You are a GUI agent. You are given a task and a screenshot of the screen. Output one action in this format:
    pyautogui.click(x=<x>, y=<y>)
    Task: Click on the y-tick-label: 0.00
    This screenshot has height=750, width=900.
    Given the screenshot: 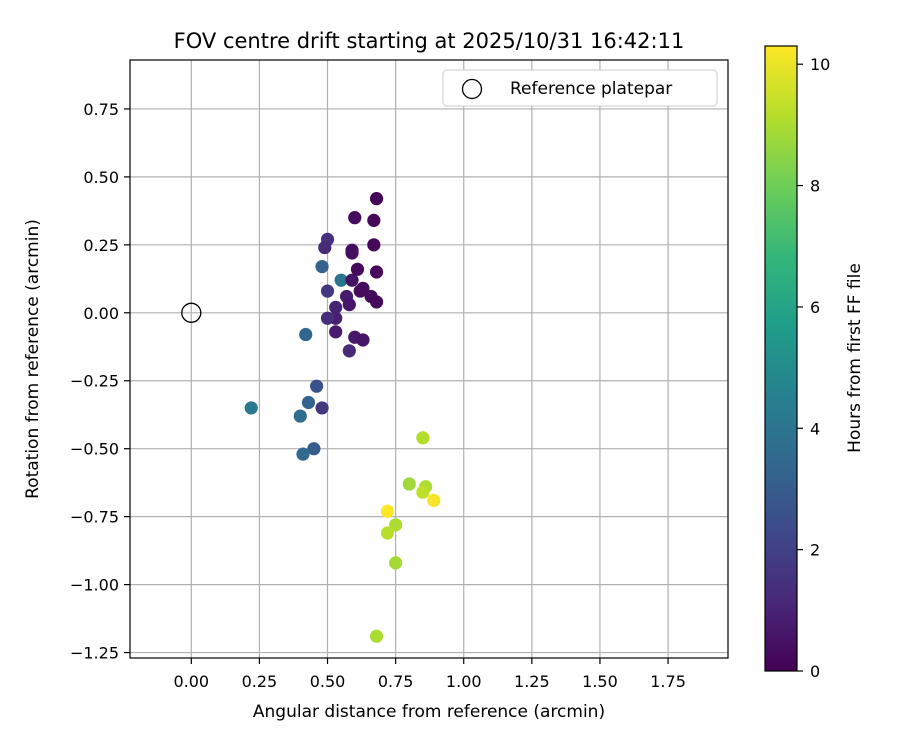 What is the action you would take?
    pyautogui.click(x=101, y=313)
    